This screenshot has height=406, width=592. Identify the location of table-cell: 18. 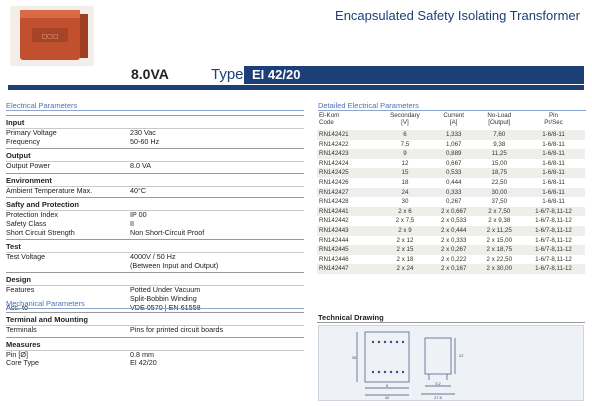
(405, 182).